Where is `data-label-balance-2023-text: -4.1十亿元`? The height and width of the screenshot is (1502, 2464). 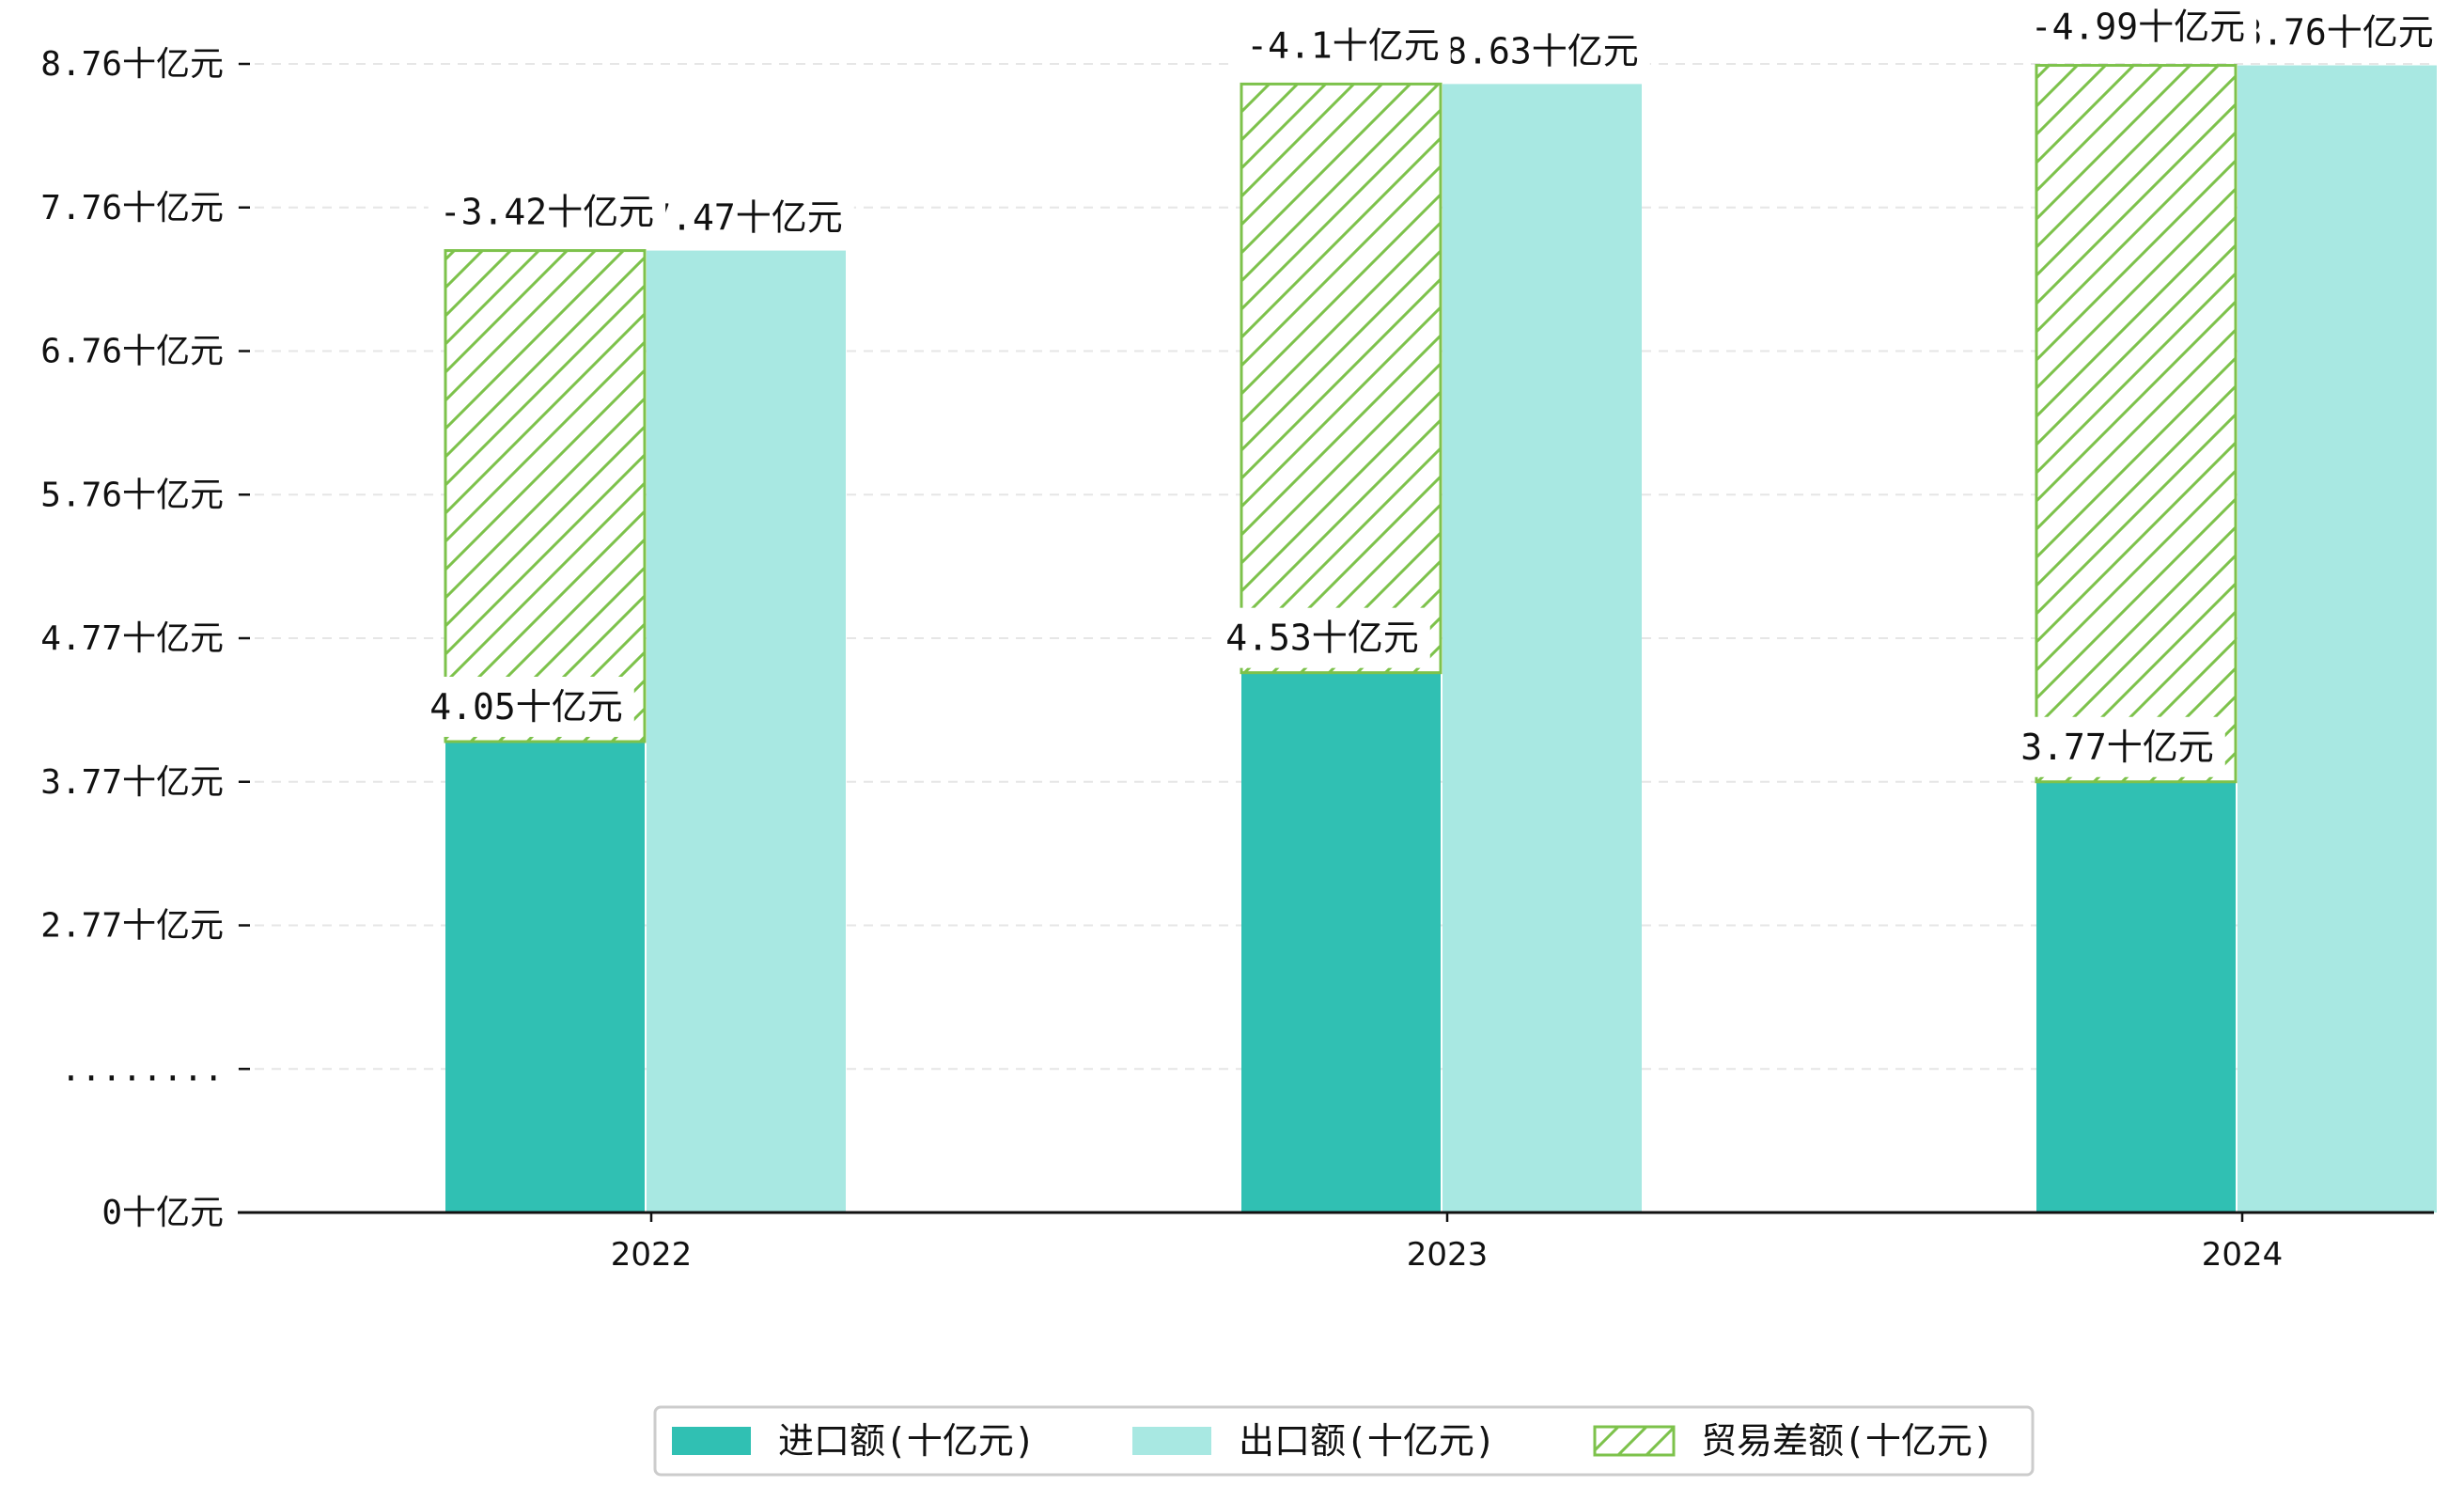
data-label-balance-2023-text: -4.1十亿元 is located at coordinates (1343, 45).